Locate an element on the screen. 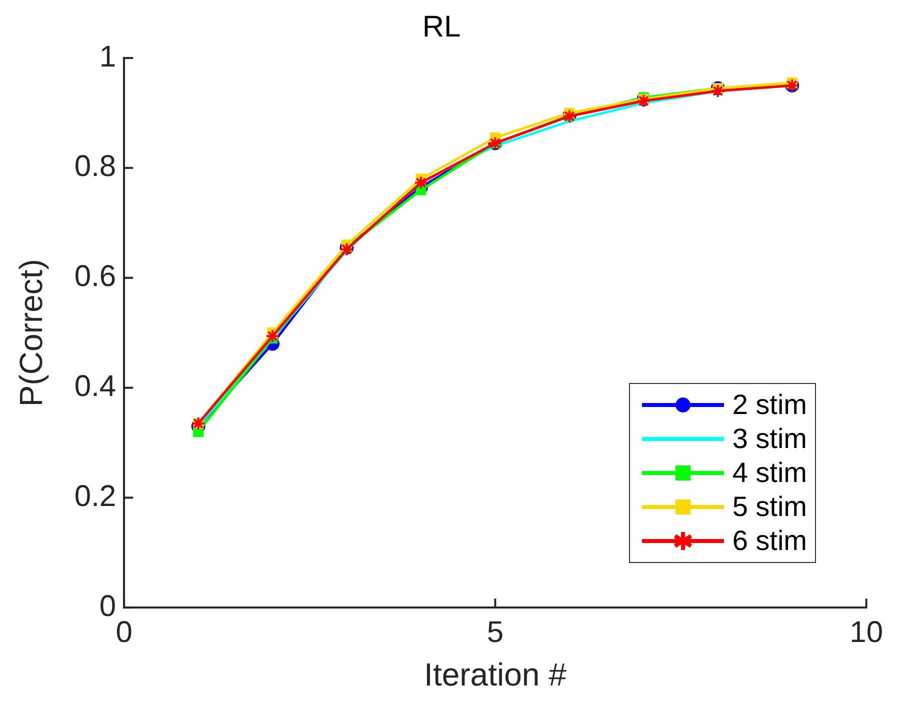 Image resolution: width=901 pixels, height=706 pixels. x-tick-label: 10 is located at coordinates (867, 632).